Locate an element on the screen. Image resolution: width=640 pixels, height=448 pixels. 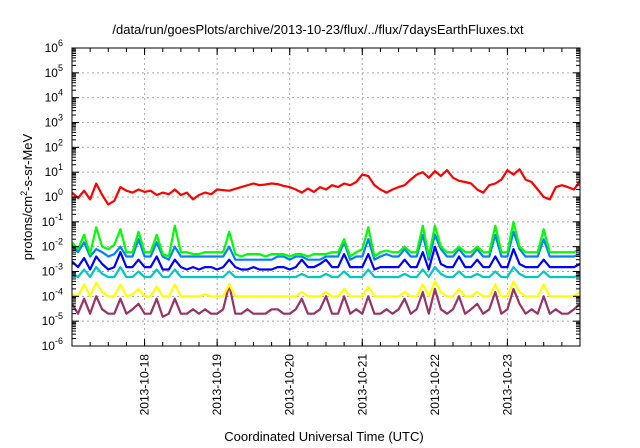
x-tick-label: 2013-10-18 is located at coordinates (145, 385).